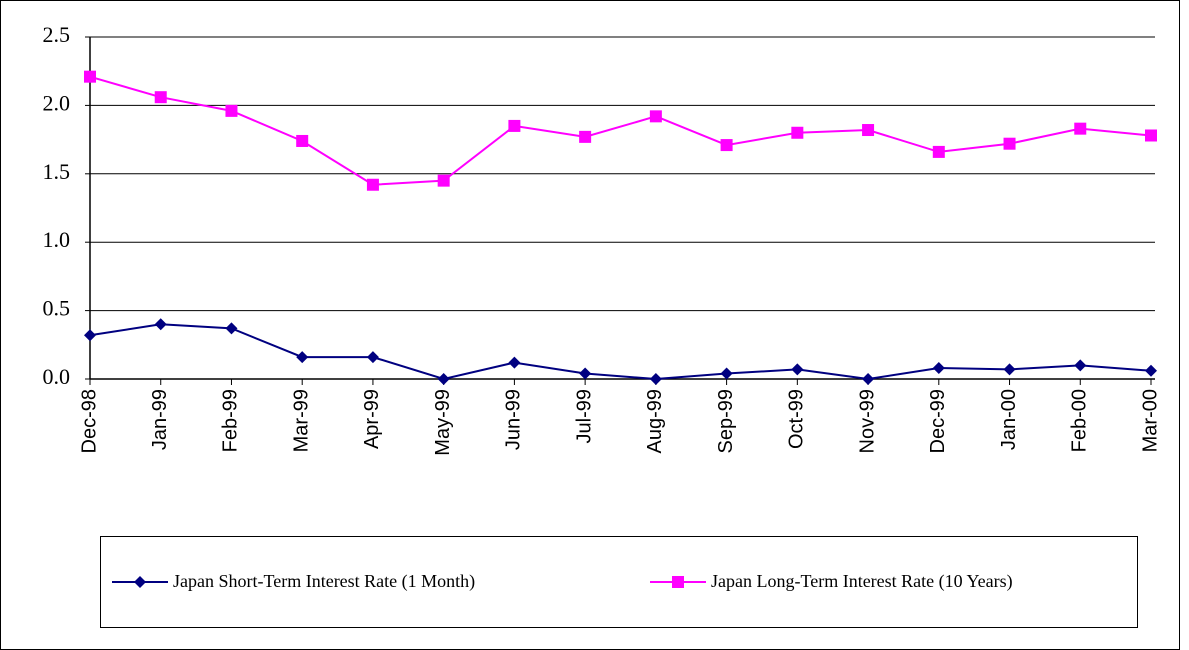  What do you see at coordinates (726, 421) in the screenshot?
I see `x-tick-label: Sep-99` at bounding box center [726, 421].